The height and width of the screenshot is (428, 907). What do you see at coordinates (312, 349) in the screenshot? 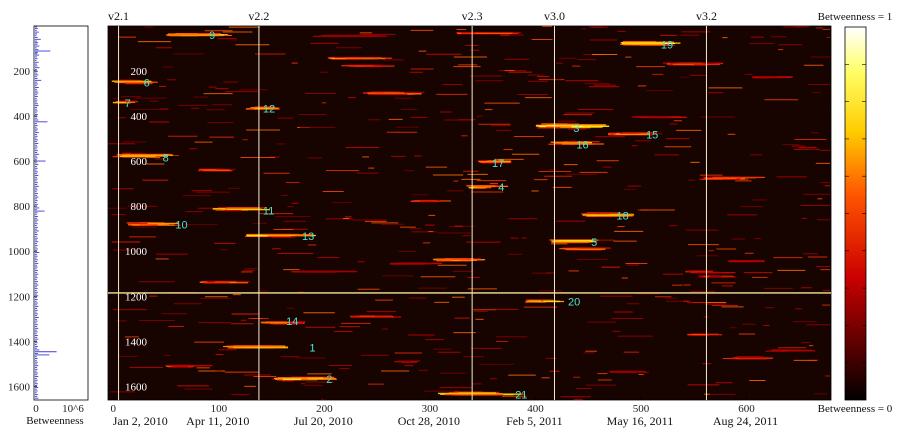
I see `annotation-1: 1` at bounding box center [312, 349].